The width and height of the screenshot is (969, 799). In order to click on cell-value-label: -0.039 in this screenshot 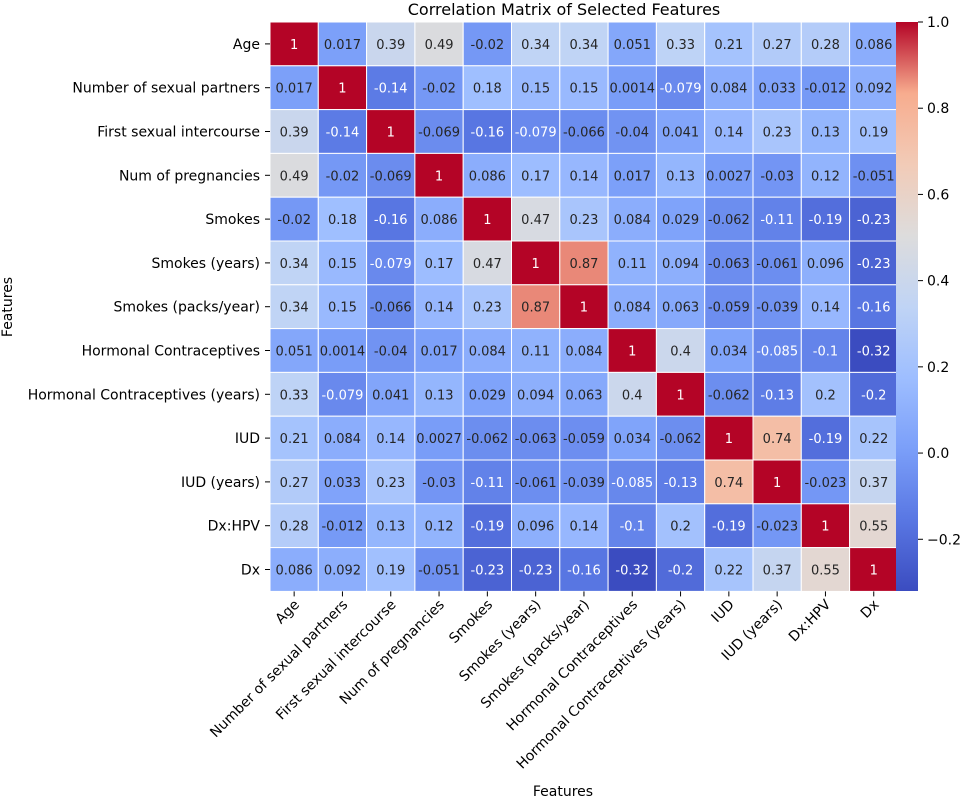, I will do `click(777, 308)`.